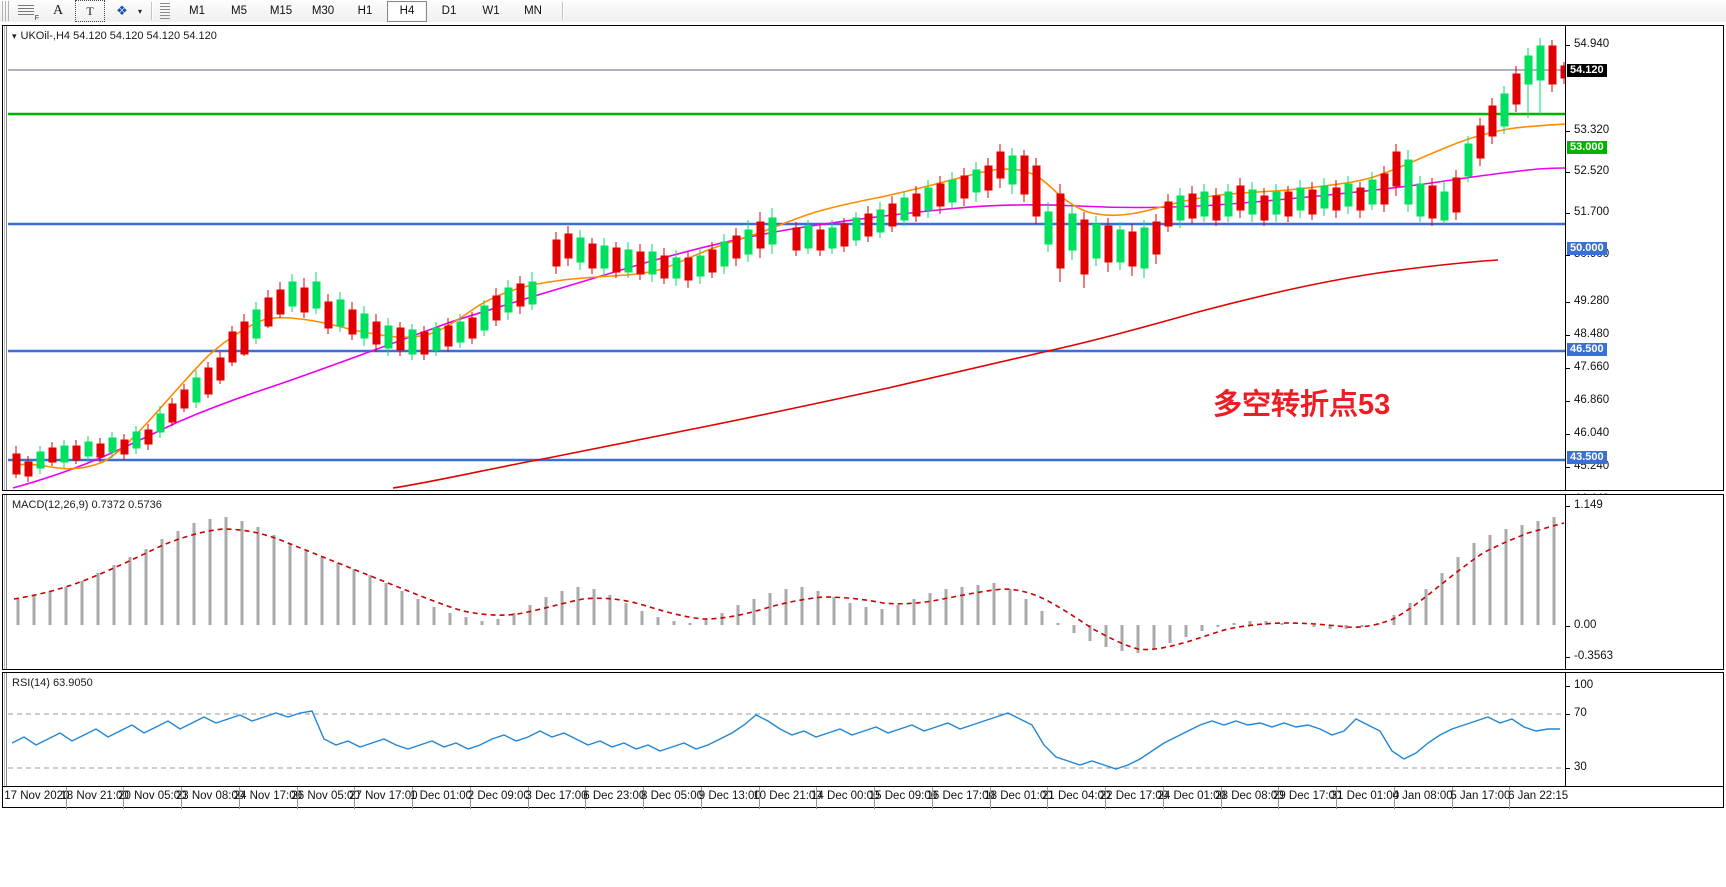 The width and height of the screenshot is (1726, 887). I want to click on tick-label: 53.320, so click(1592, 130).